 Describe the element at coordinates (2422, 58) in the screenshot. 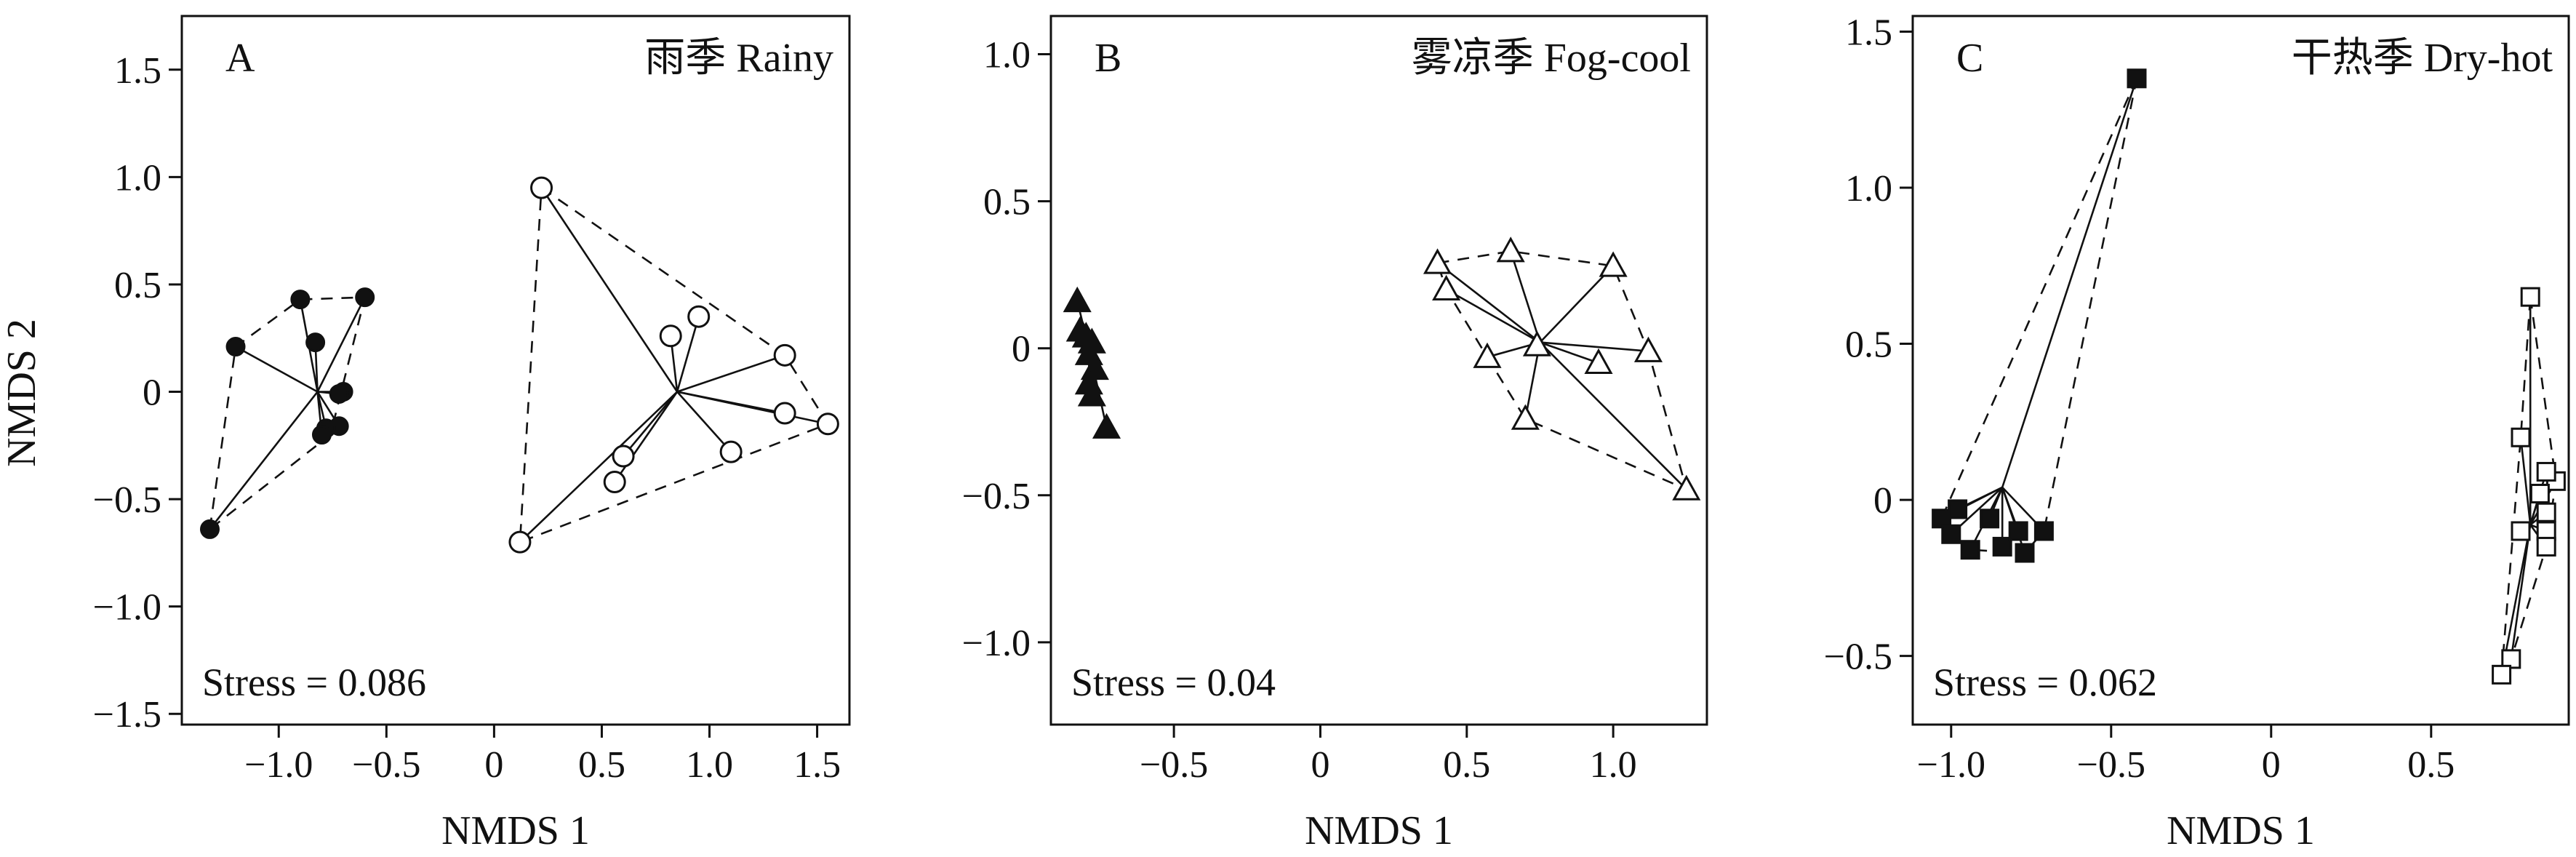

I see `panel-c-title: 干热季 Dry-hot` at that location.